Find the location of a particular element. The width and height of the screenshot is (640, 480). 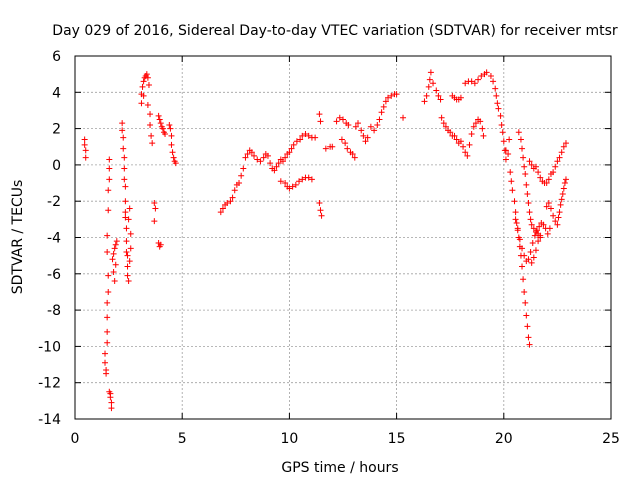

x-tick-label: 20 is located at coordinates (504, 439).